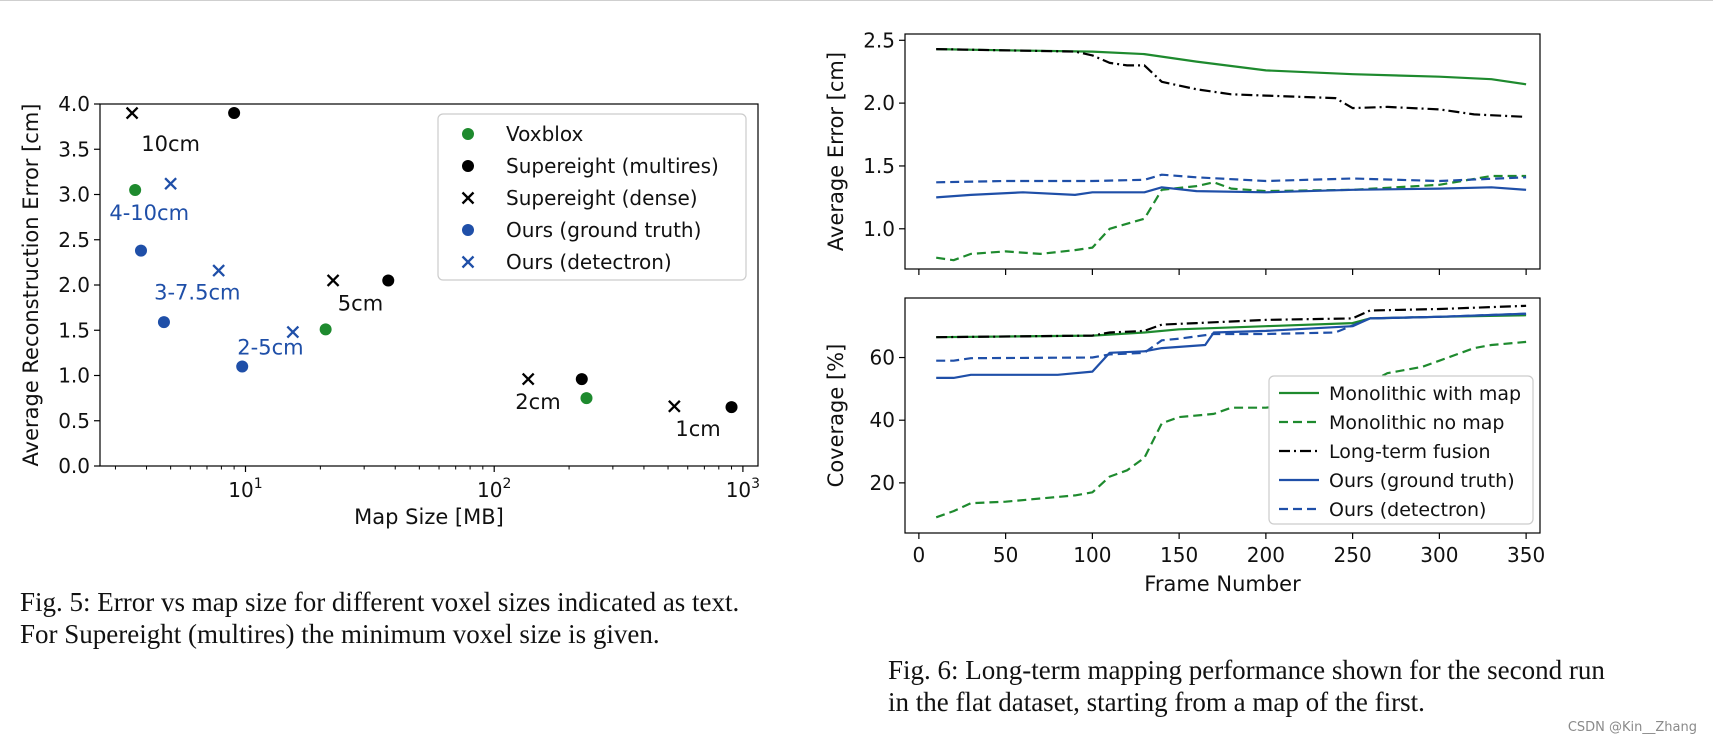 The height and width of the screenshot is (748, 1713). What do you see at coordinates (836, 151) in the screenshot?
I see `fig6-error-ylabel: Average Error [cm]` at bounding box center [836, 151].